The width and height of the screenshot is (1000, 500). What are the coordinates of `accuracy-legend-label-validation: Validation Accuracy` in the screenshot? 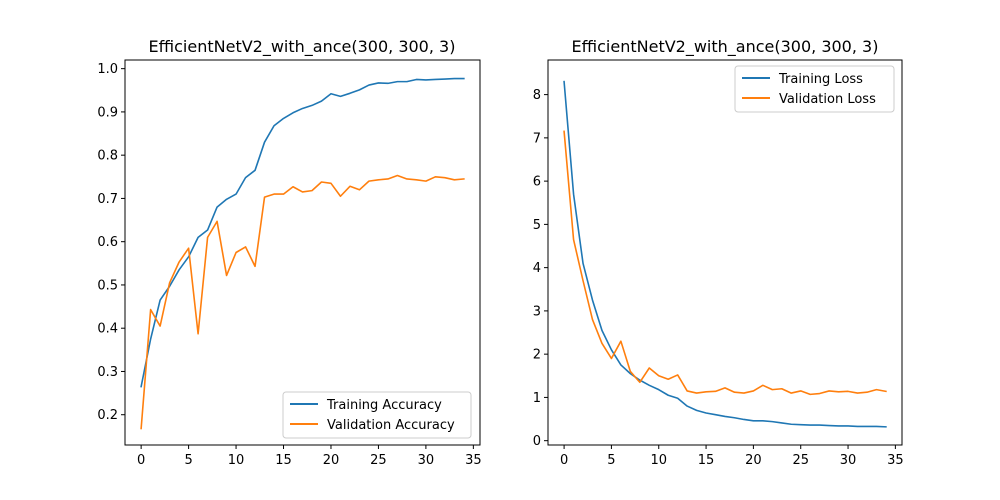 It's located at (391, 425).